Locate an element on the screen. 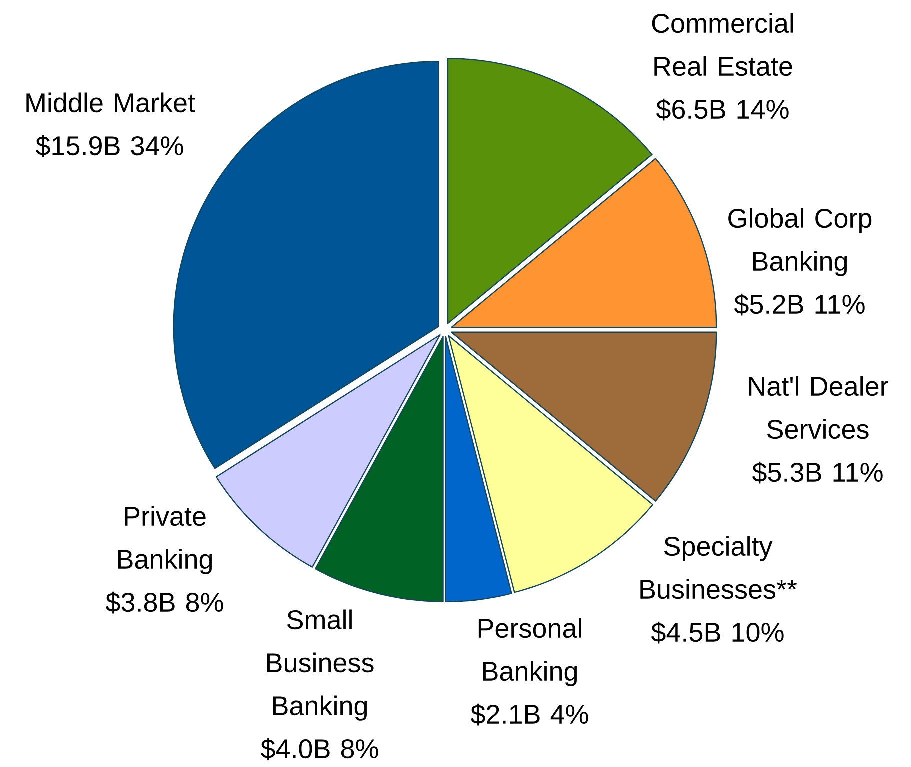 The height and width of the screenshot is (767, 911). data-label: $5.2B 11% is located at coordinates (799, 305).